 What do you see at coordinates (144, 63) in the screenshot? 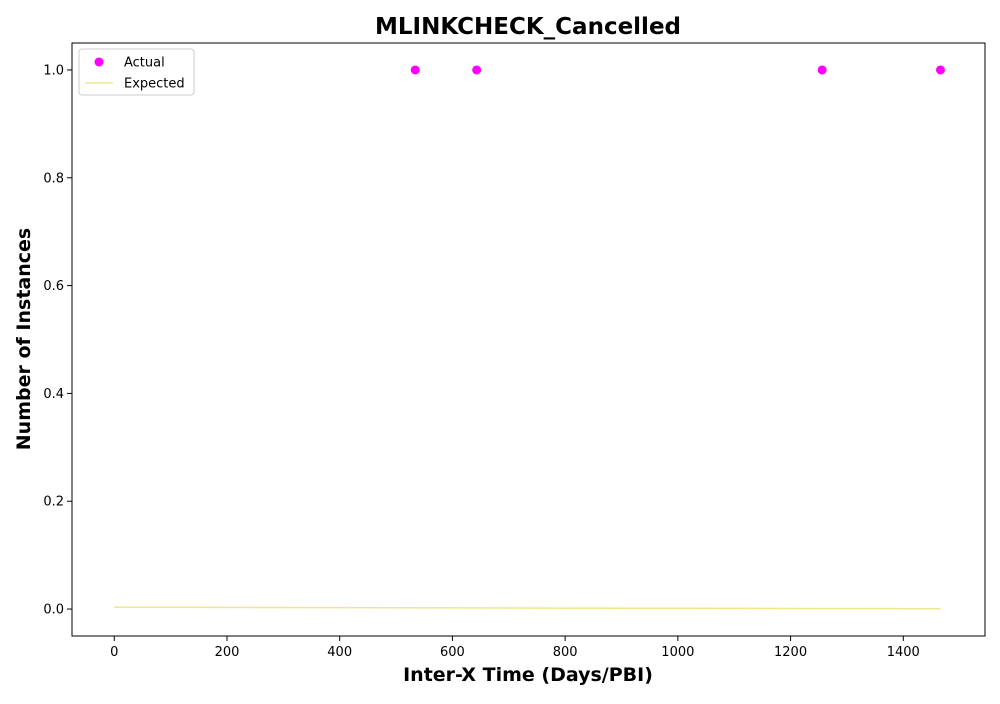
I see `legend-label-actual: Actual` at bounding box center [144, 63].